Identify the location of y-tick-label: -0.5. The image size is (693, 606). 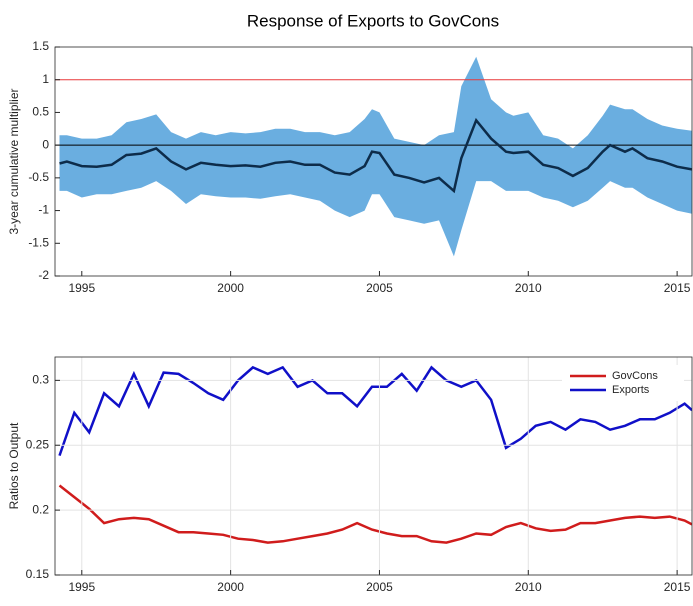
(38, 177).